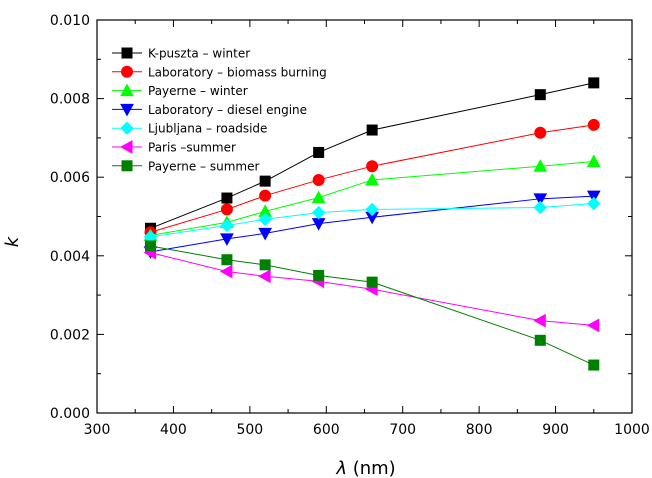 Image resolution: width=652 pixels, height=478 pixels. I want to click on x-tick-label: 500, so click(249, 430).